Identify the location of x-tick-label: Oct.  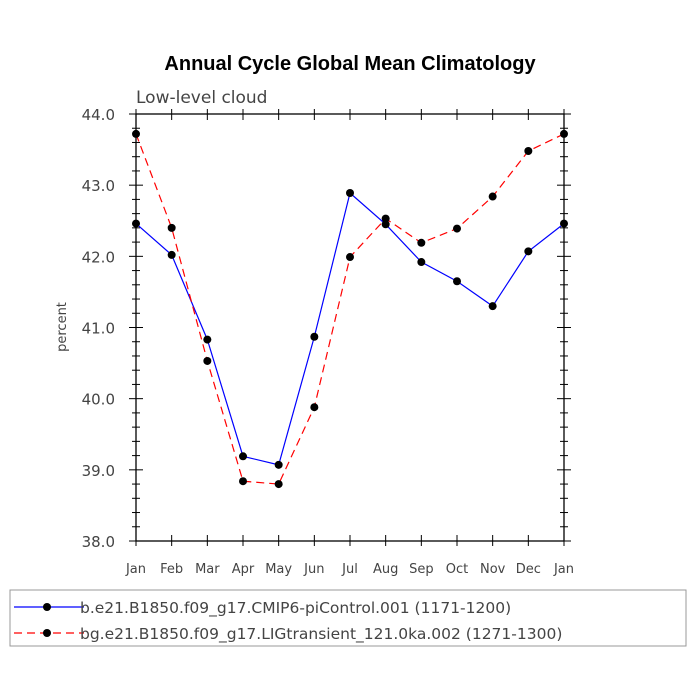
(457, 569).